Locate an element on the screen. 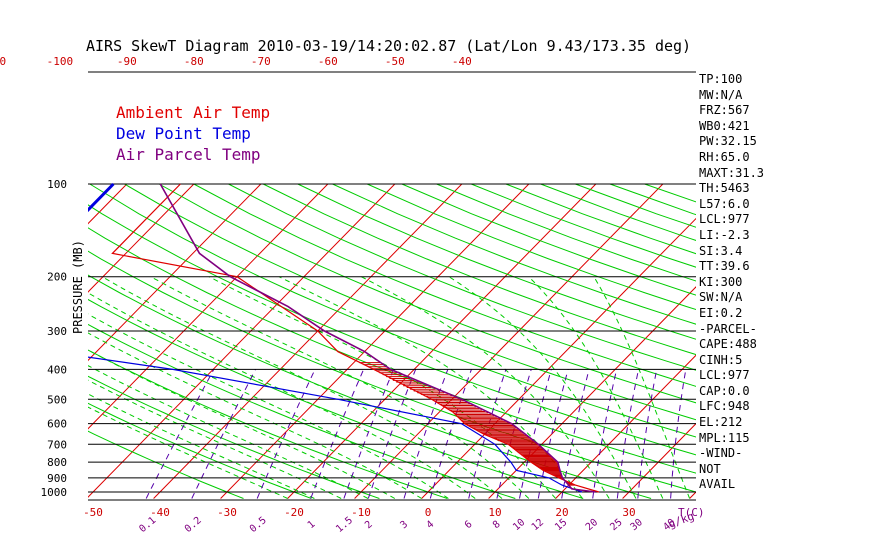  stat-line: -WIND- is located at coordinates (721, 453).